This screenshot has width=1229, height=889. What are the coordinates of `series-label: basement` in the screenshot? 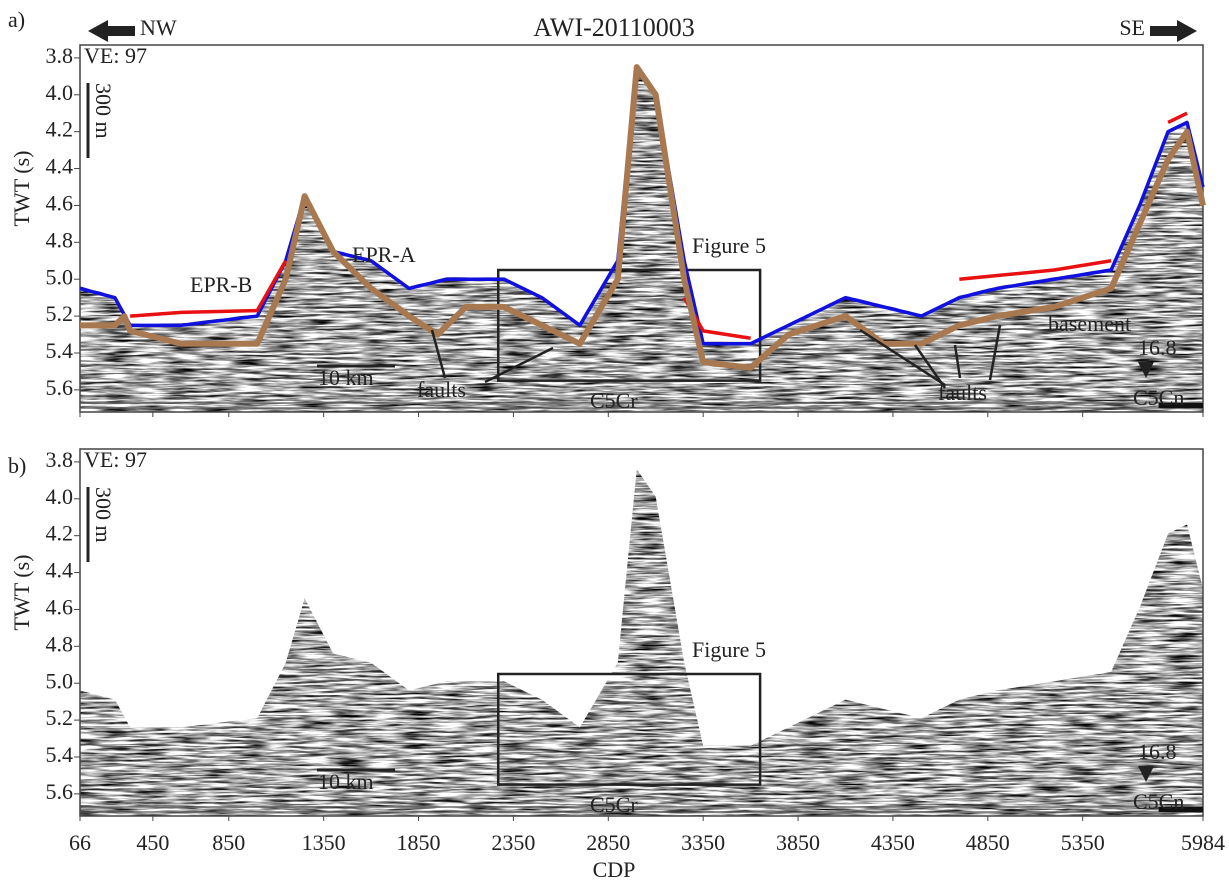 It's located at (1089, 323).